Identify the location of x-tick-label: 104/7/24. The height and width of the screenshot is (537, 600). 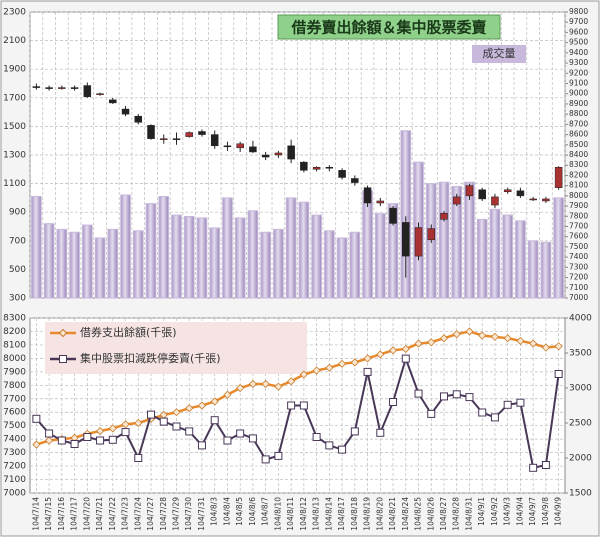
(137, 514).